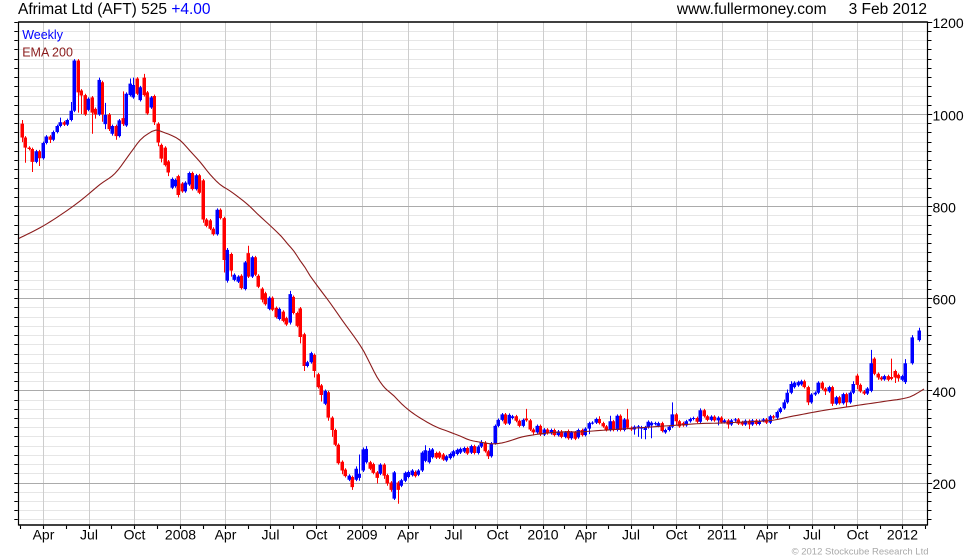 Image resolution: width=980 pixels, height=560 pixels. What do you see at coordinates (948, 115) in the screenshot?
I see `svg-text: 1000` at bounding box center [948, 115].